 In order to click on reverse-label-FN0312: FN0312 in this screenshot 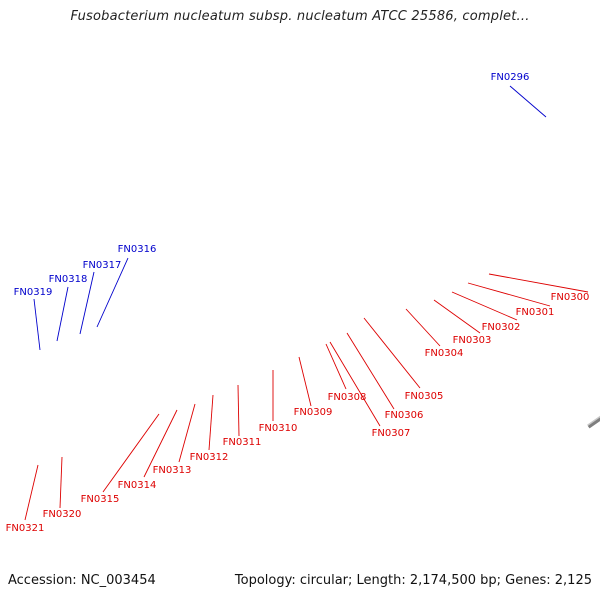, I will do `click(209, 428)`.